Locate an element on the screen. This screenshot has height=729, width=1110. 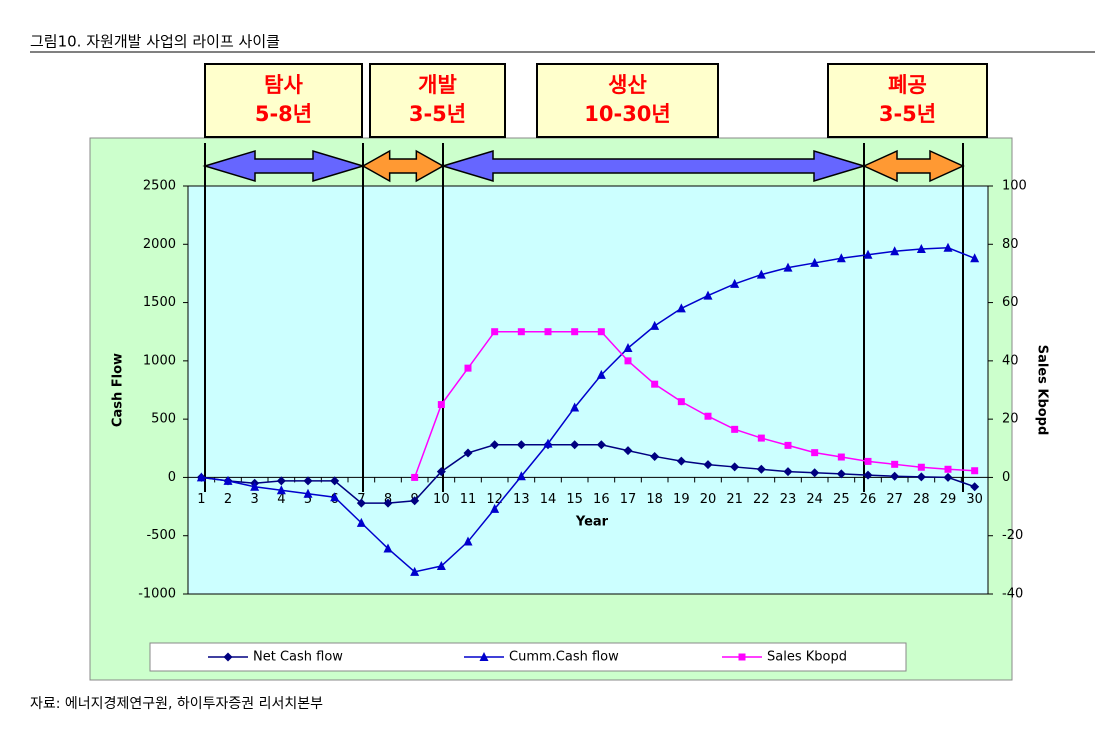
x-tick-label: 23 is located at coordinates (788, 499).